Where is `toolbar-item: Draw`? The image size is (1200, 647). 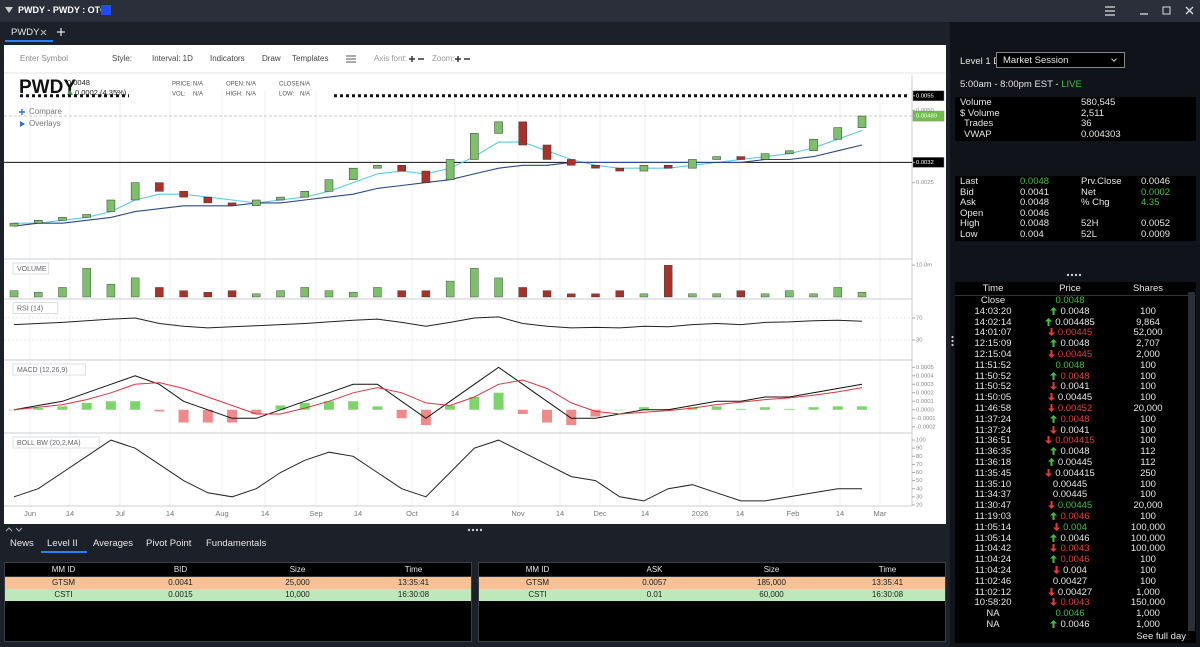
toolbar-item: Draw is located at coordinates (271, 58).